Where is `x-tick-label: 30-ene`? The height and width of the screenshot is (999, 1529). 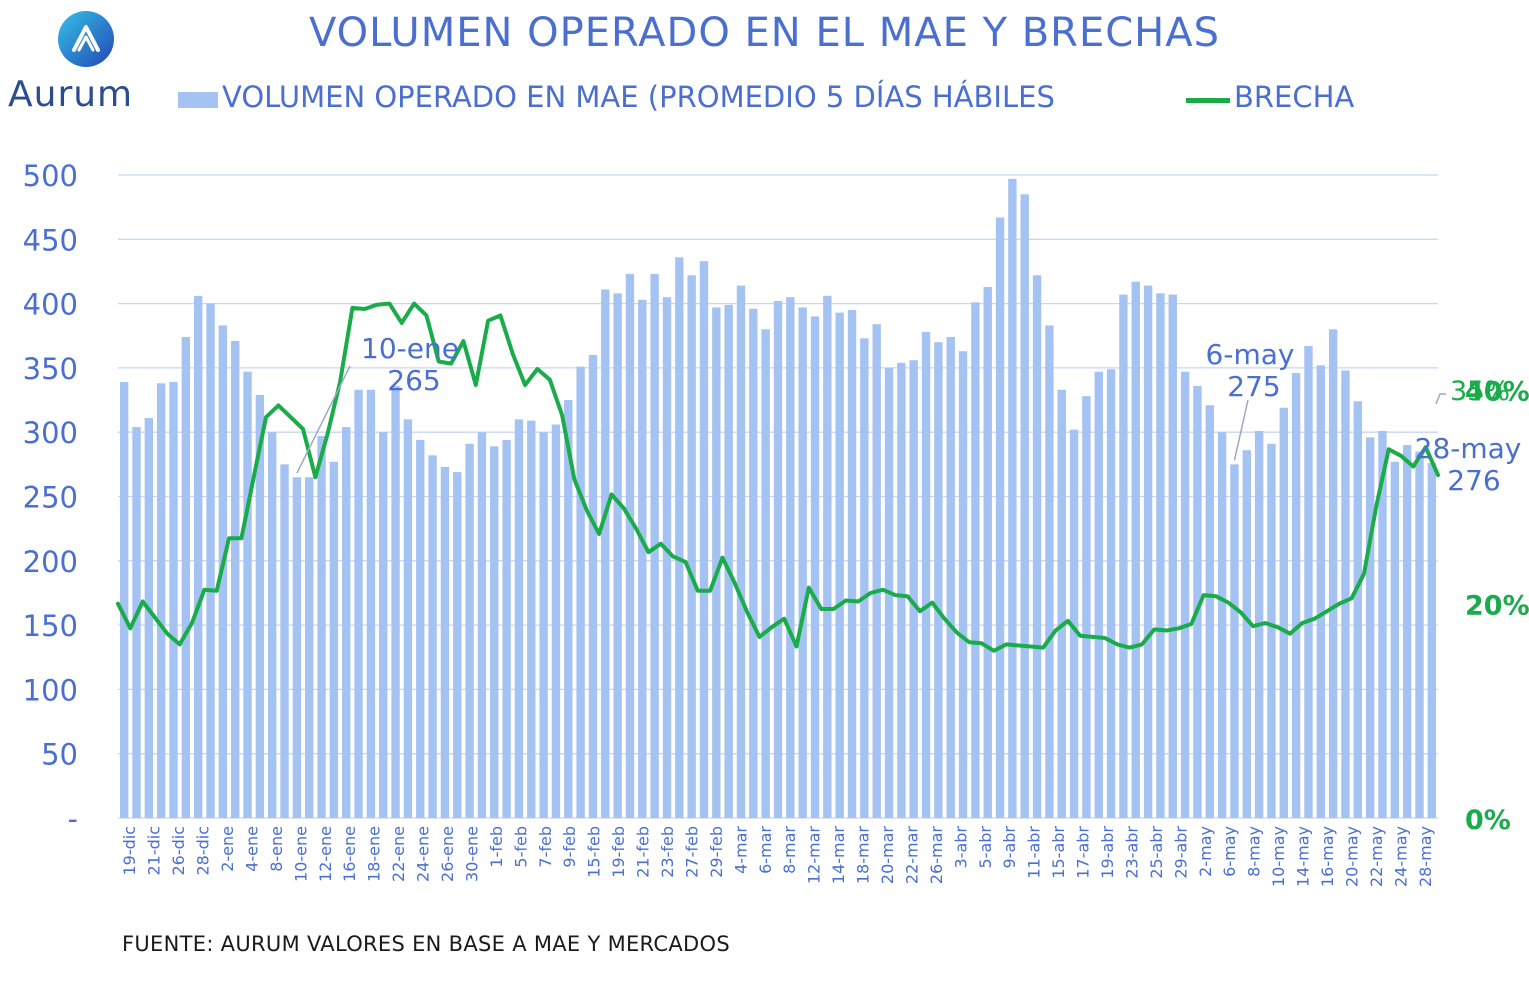
x-tick-label: 30-ene is located at coordinates (471, 854).